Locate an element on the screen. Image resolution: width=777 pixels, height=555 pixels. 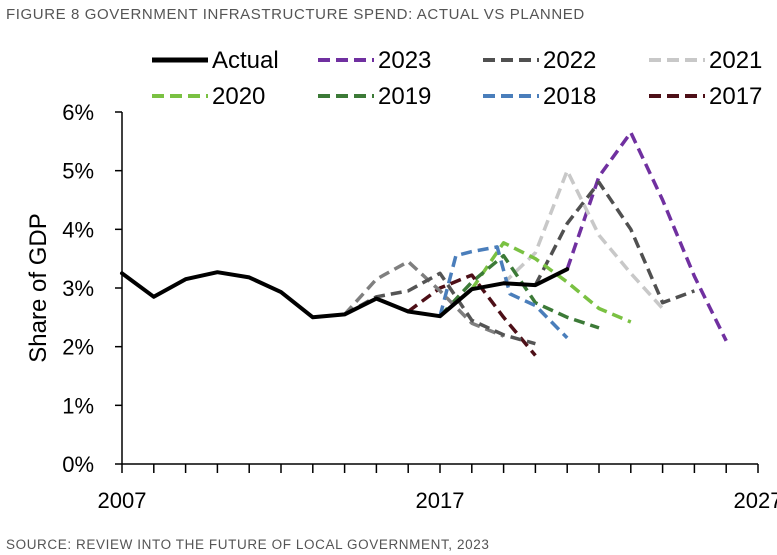
legend-label-2020: 2020 is located at coordinates (238, 96).